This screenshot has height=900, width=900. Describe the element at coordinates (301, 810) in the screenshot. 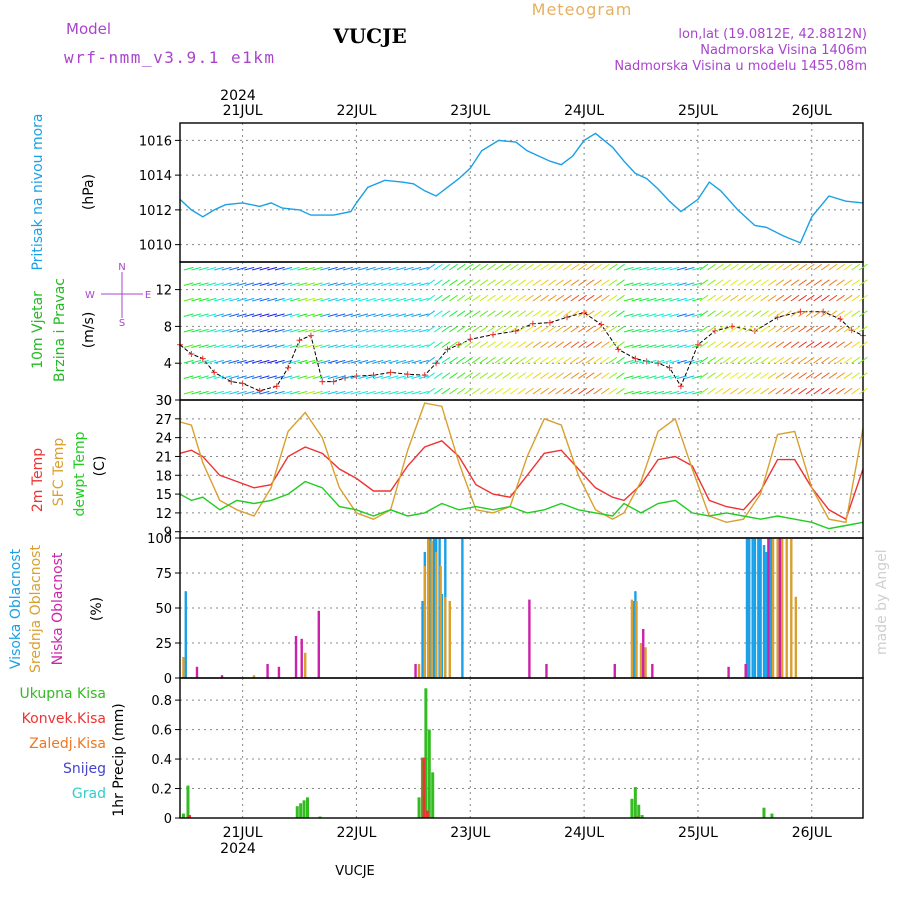

I see `bar-ukupna-kisa` at that location.